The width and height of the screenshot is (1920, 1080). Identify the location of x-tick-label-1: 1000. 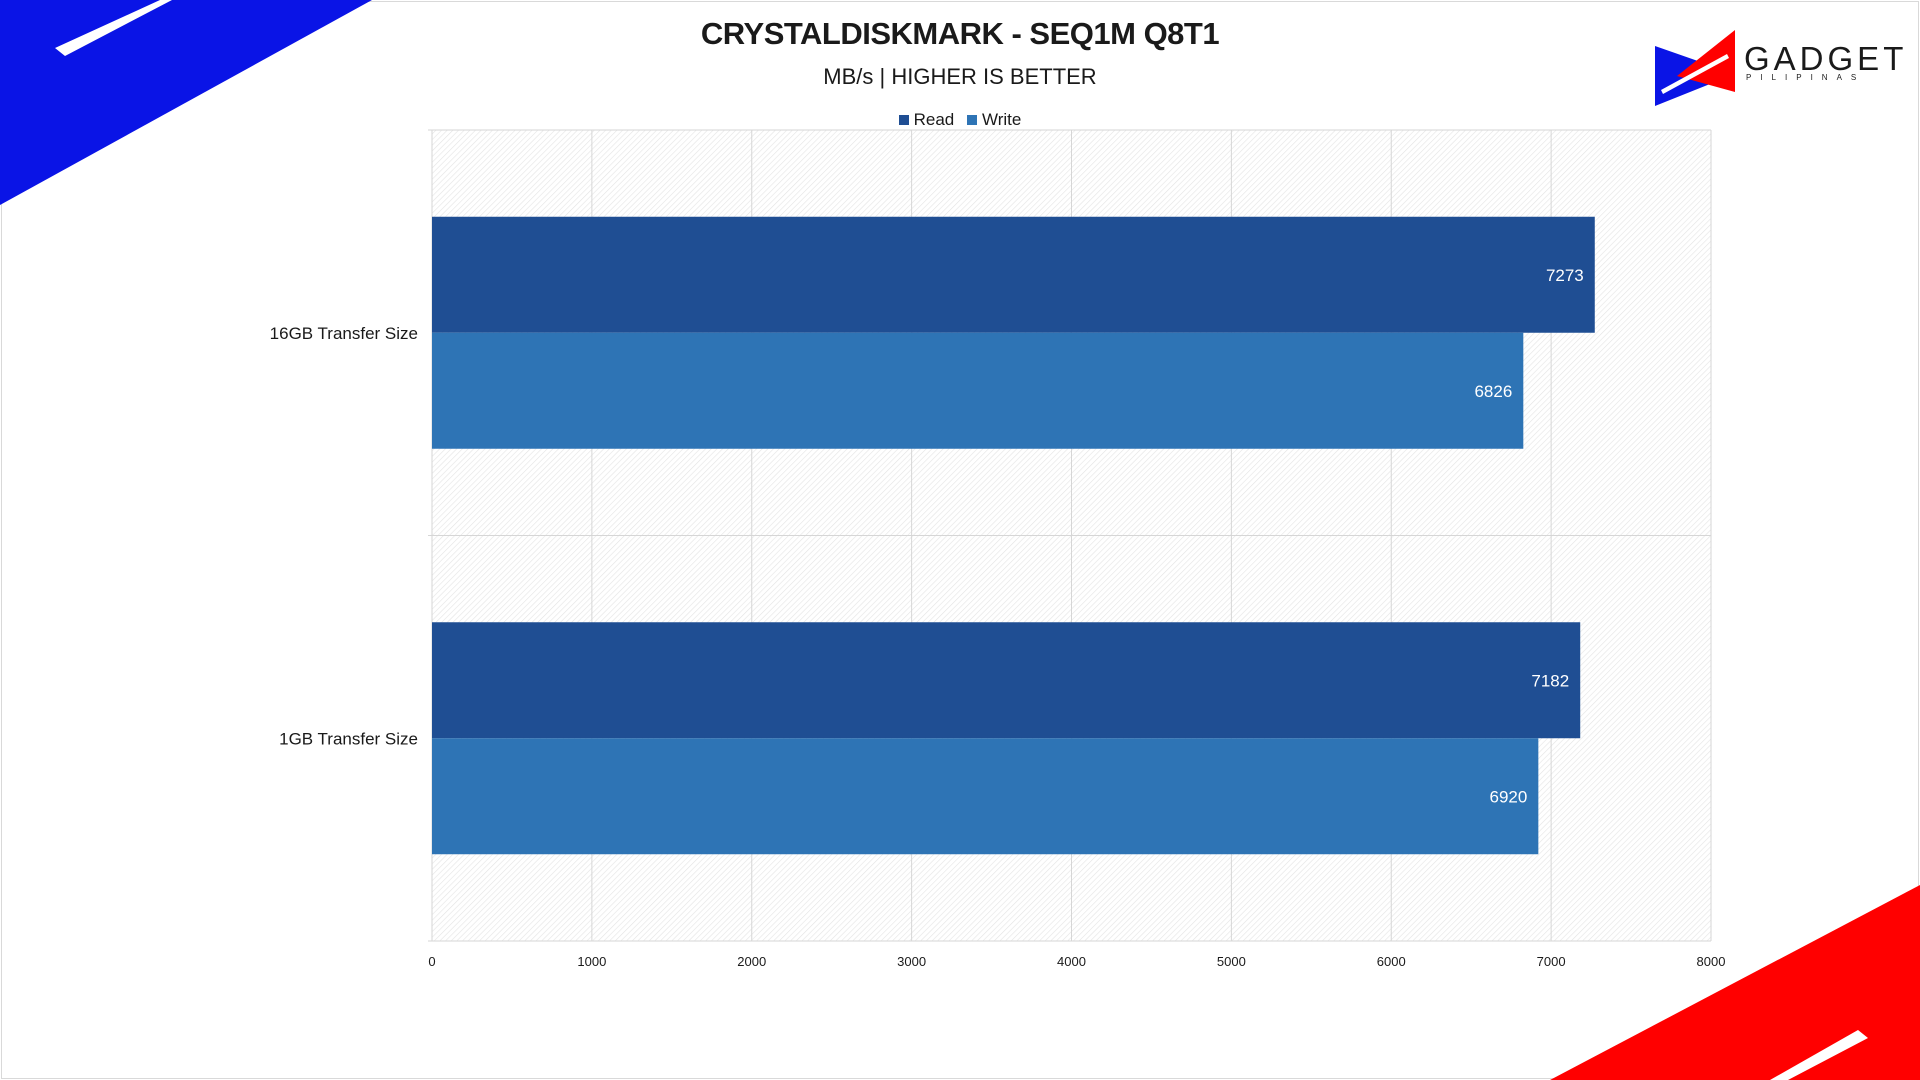
(591, 961).